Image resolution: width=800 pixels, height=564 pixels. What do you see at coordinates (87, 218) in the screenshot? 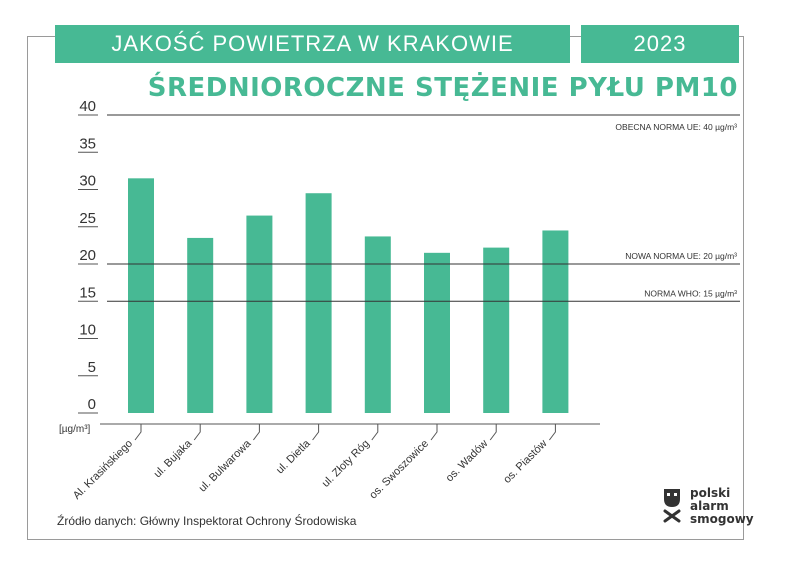
I see `y-tick-label: 25` at bounding box center [87, 218].